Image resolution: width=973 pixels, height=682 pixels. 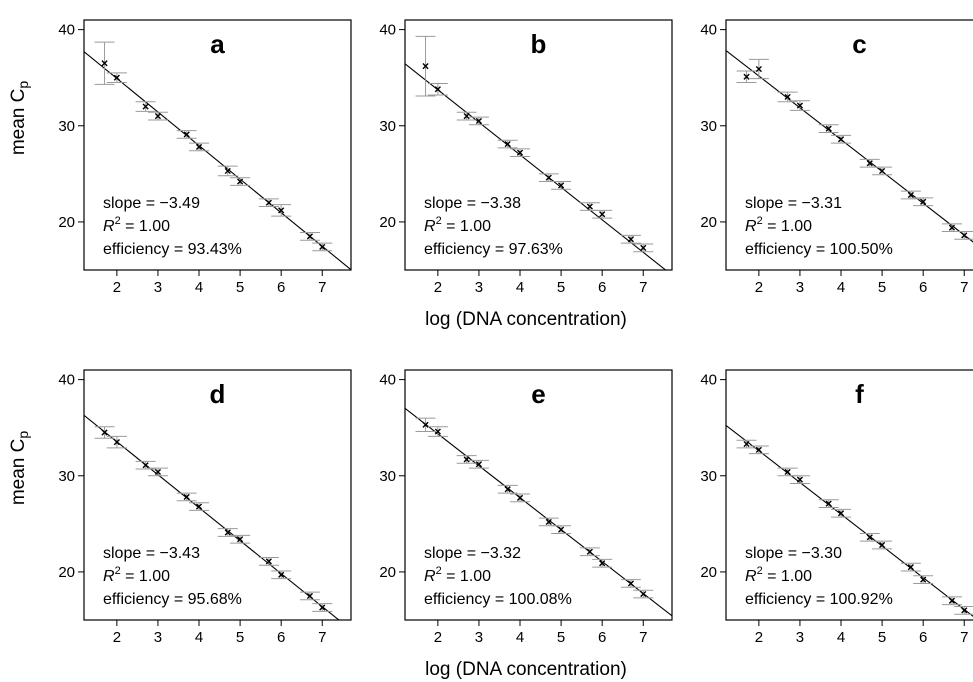 What do you see at coordinates (751, 226) in the screenshot?
I see `r-symbol: R` at bounding box center [751, 226].